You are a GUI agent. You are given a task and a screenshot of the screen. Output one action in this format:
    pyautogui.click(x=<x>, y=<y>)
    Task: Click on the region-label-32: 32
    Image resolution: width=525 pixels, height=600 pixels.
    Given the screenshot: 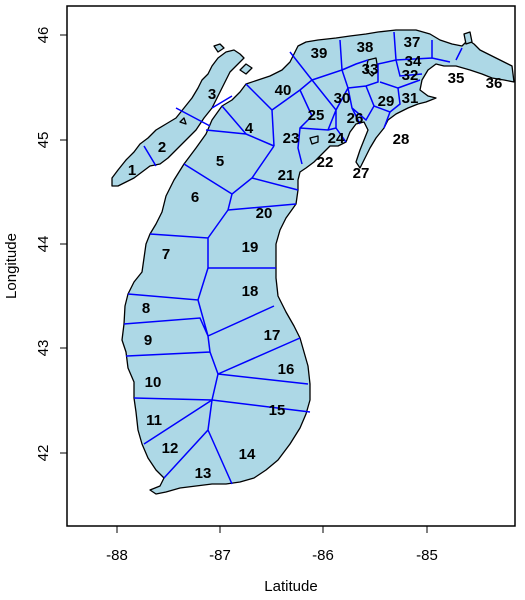 What is the action you would take?
    pyautogui.click(x=410, y=75)
    